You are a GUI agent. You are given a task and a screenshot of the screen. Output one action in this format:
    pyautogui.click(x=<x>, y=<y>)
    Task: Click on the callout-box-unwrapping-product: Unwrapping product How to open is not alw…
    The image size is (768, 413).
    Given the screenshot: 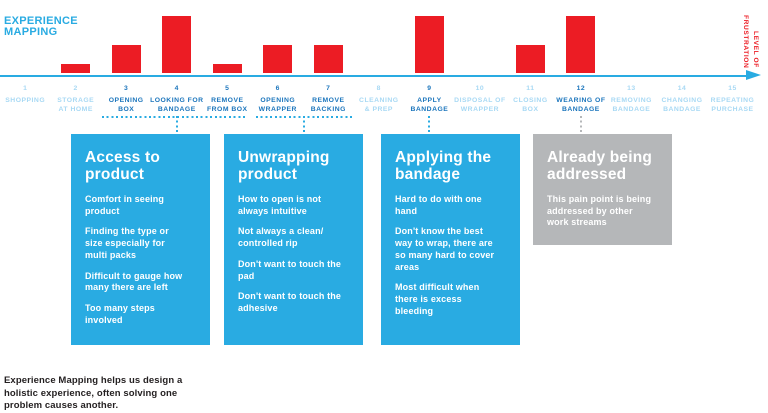 What is the action you would take?
    pyautogui.click(x=293, y=239)
    